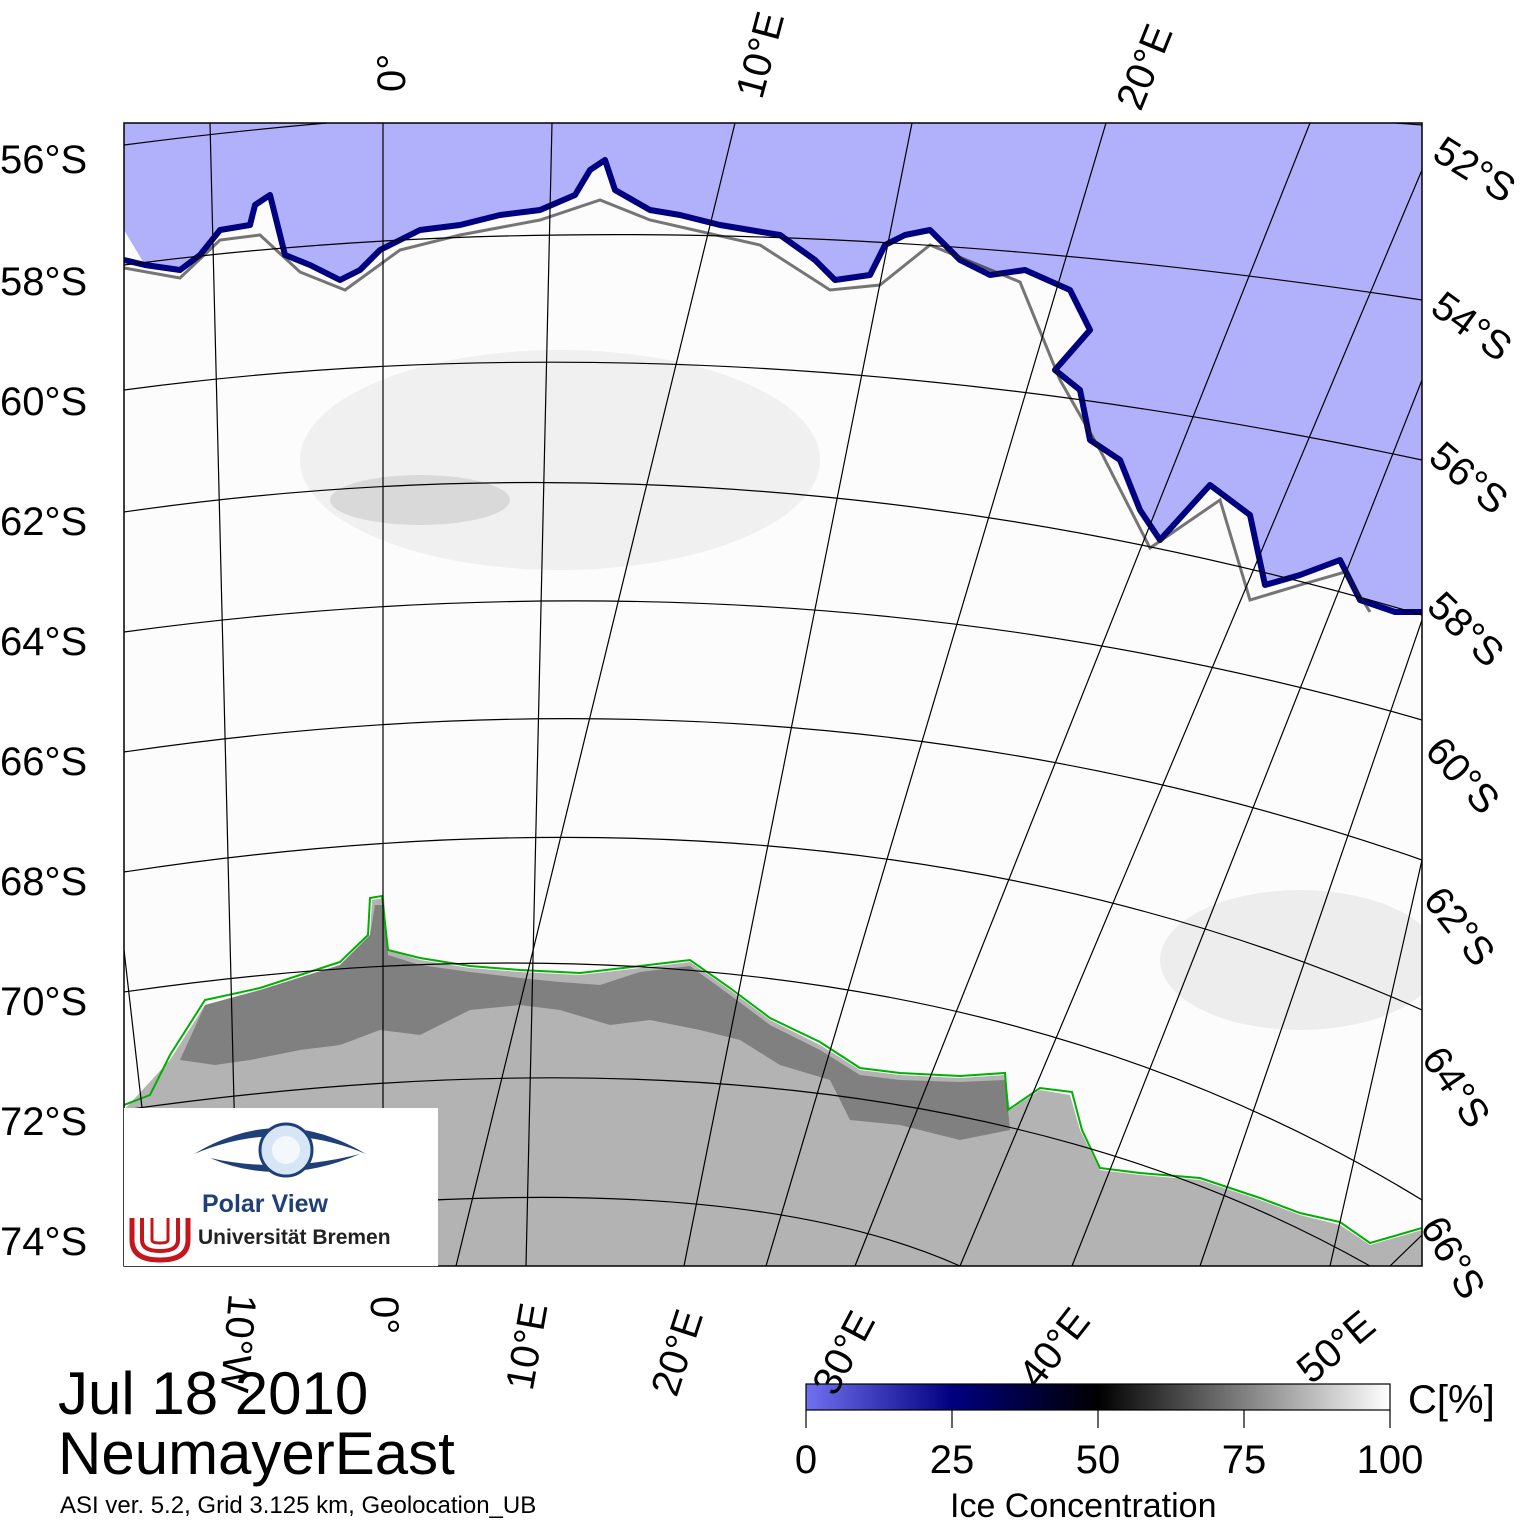  Describe the element at coordinates (160, 1240) in the screenshot. I see `university-seal-icon` at that location.